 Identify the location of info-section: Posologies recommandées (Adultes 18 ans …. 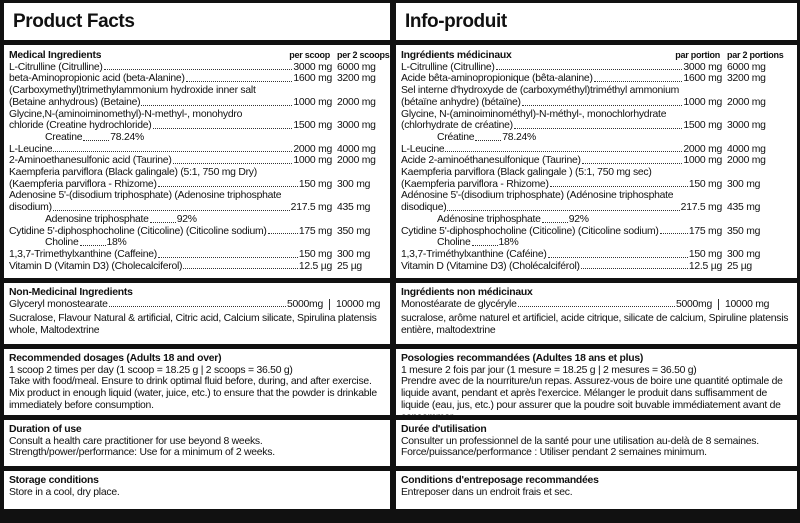
(596, 382).